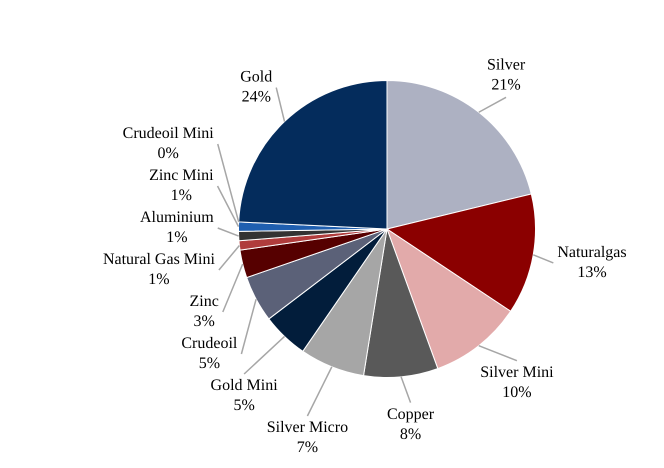 The image size is (664, 468). I want to click on data-label: 10%, so click(517, 392).